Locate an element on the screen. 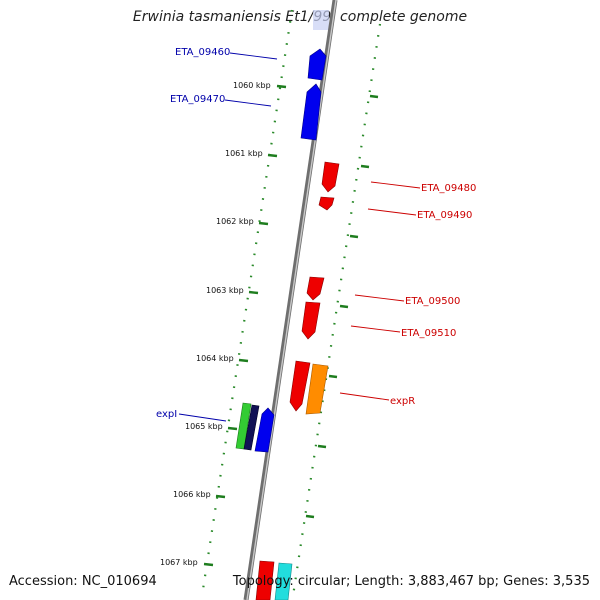  gene-arrow-dark is located at coordinates (251, 427).